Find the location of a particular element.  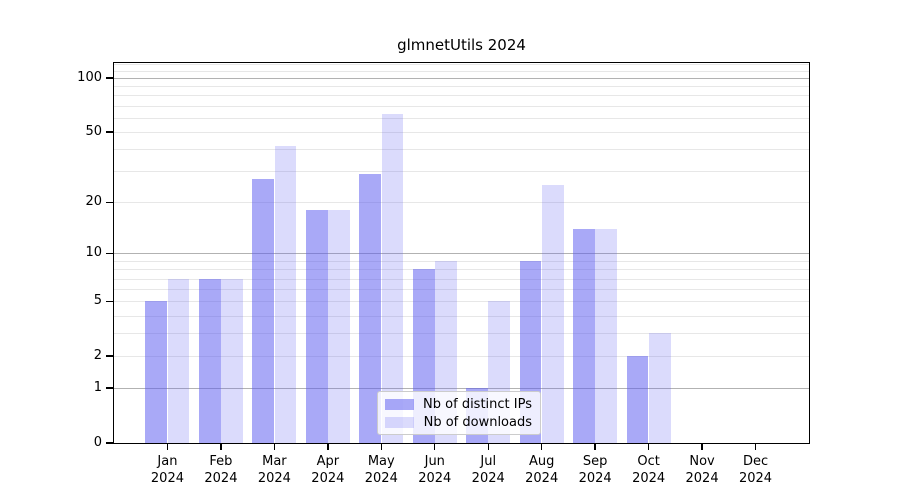

legend-item-downloads: Nb of downloads is located at coordinates (458, 422).